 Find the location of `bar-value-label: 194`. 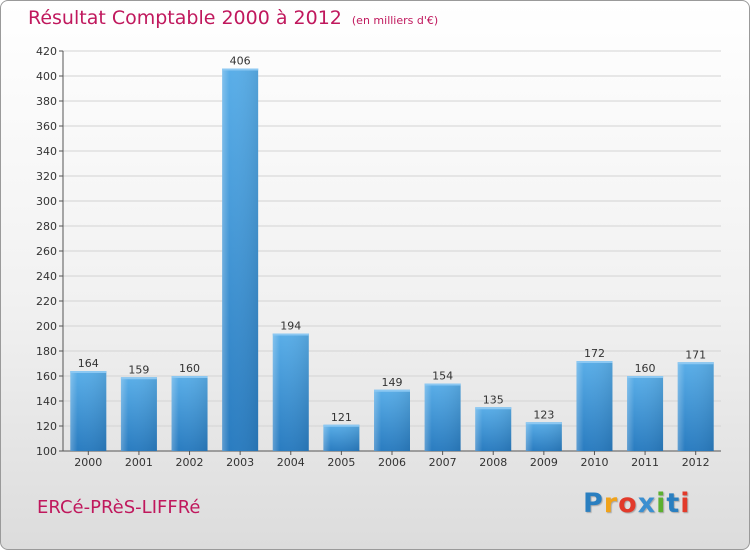

bar-value-label: 194 is located at coordinates (290, 326).